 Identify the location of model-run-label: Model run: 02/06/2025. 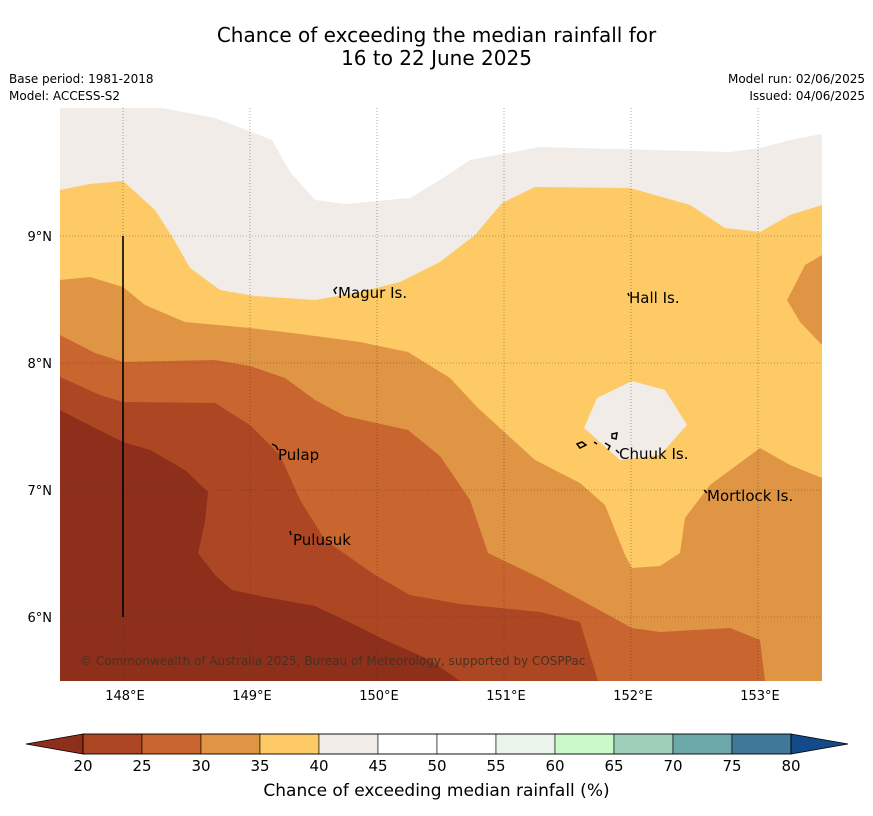
(796, 79).